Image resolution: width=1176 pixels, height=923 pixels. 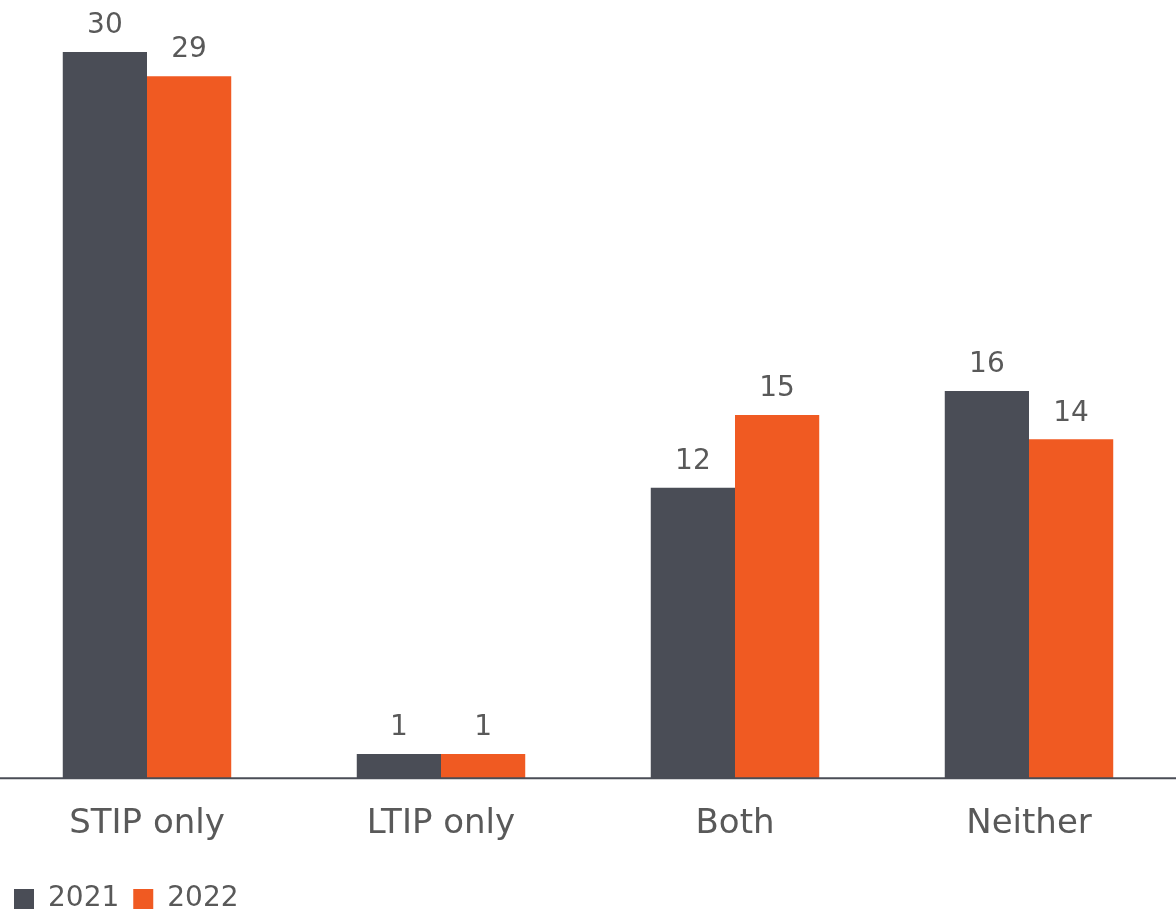 What do you see at coordinates (189, 48) in the screenshot?
I see `data-label: 29` at bounding box center [189, 48].